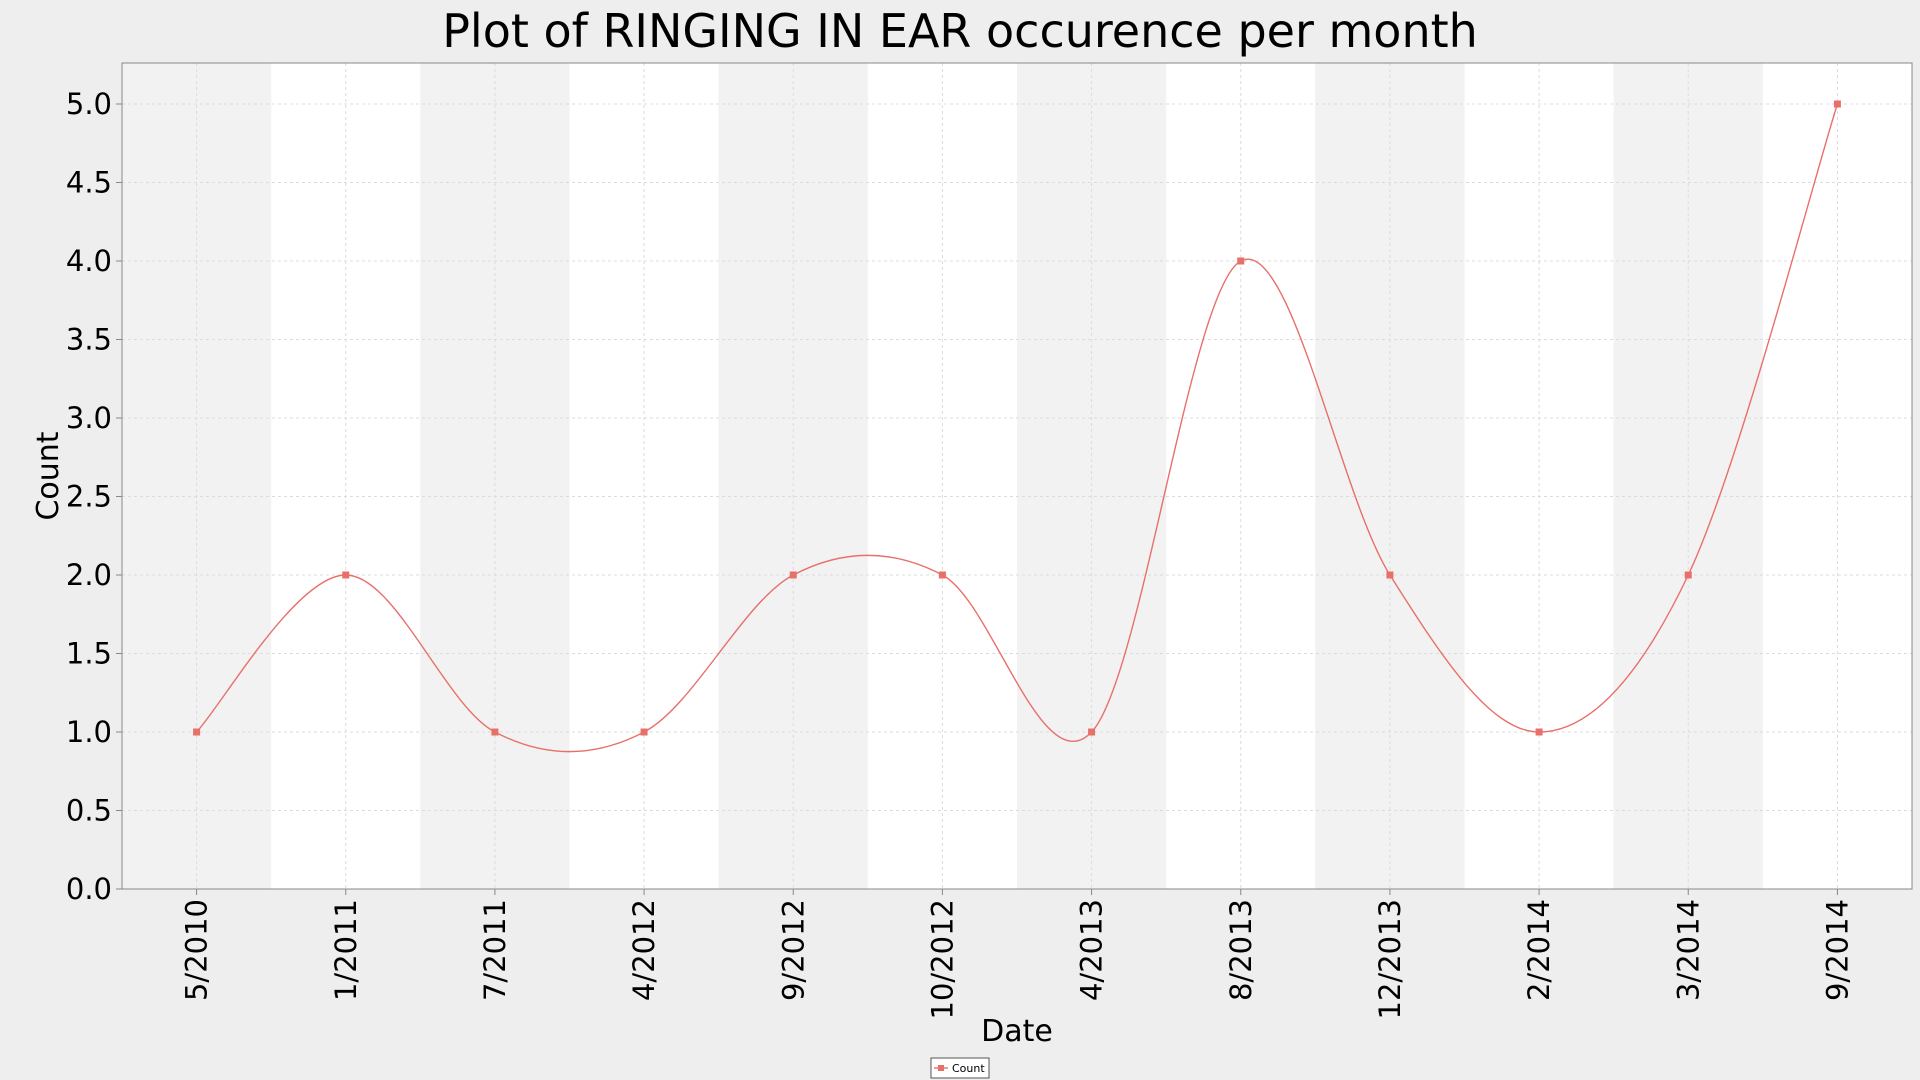 The height and width of the screenshot is (1080, 1920). I want to click on x-axis-title: Date, so click(1017, 1031).